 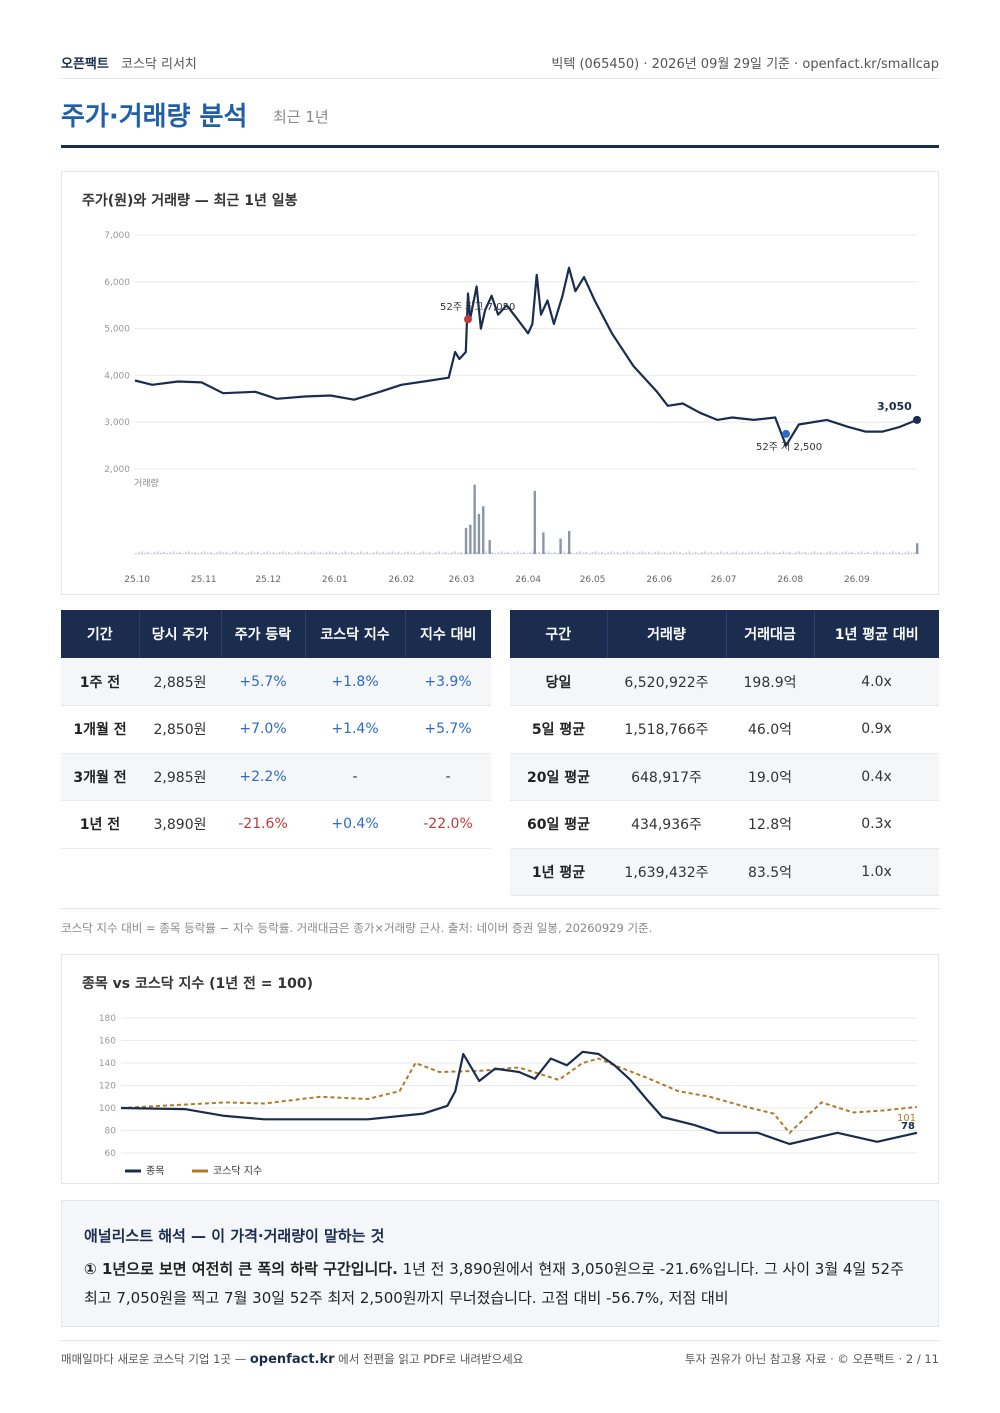 I want to click on footer-link: openfact.kr, so click(x=292, y=1359).